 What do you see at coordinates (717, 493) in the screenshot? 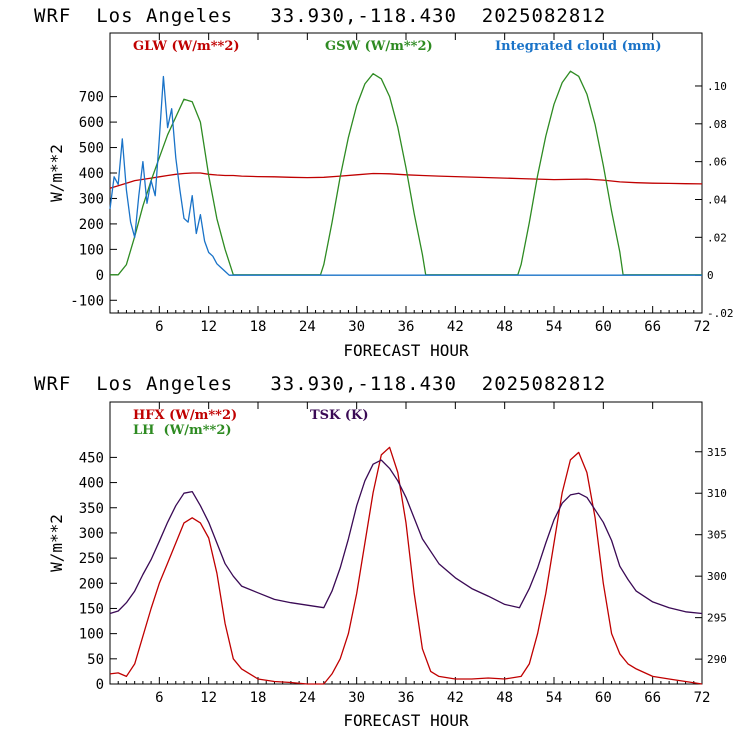
I see `y2-tick-label: 310` at bounding box center [717, 493].